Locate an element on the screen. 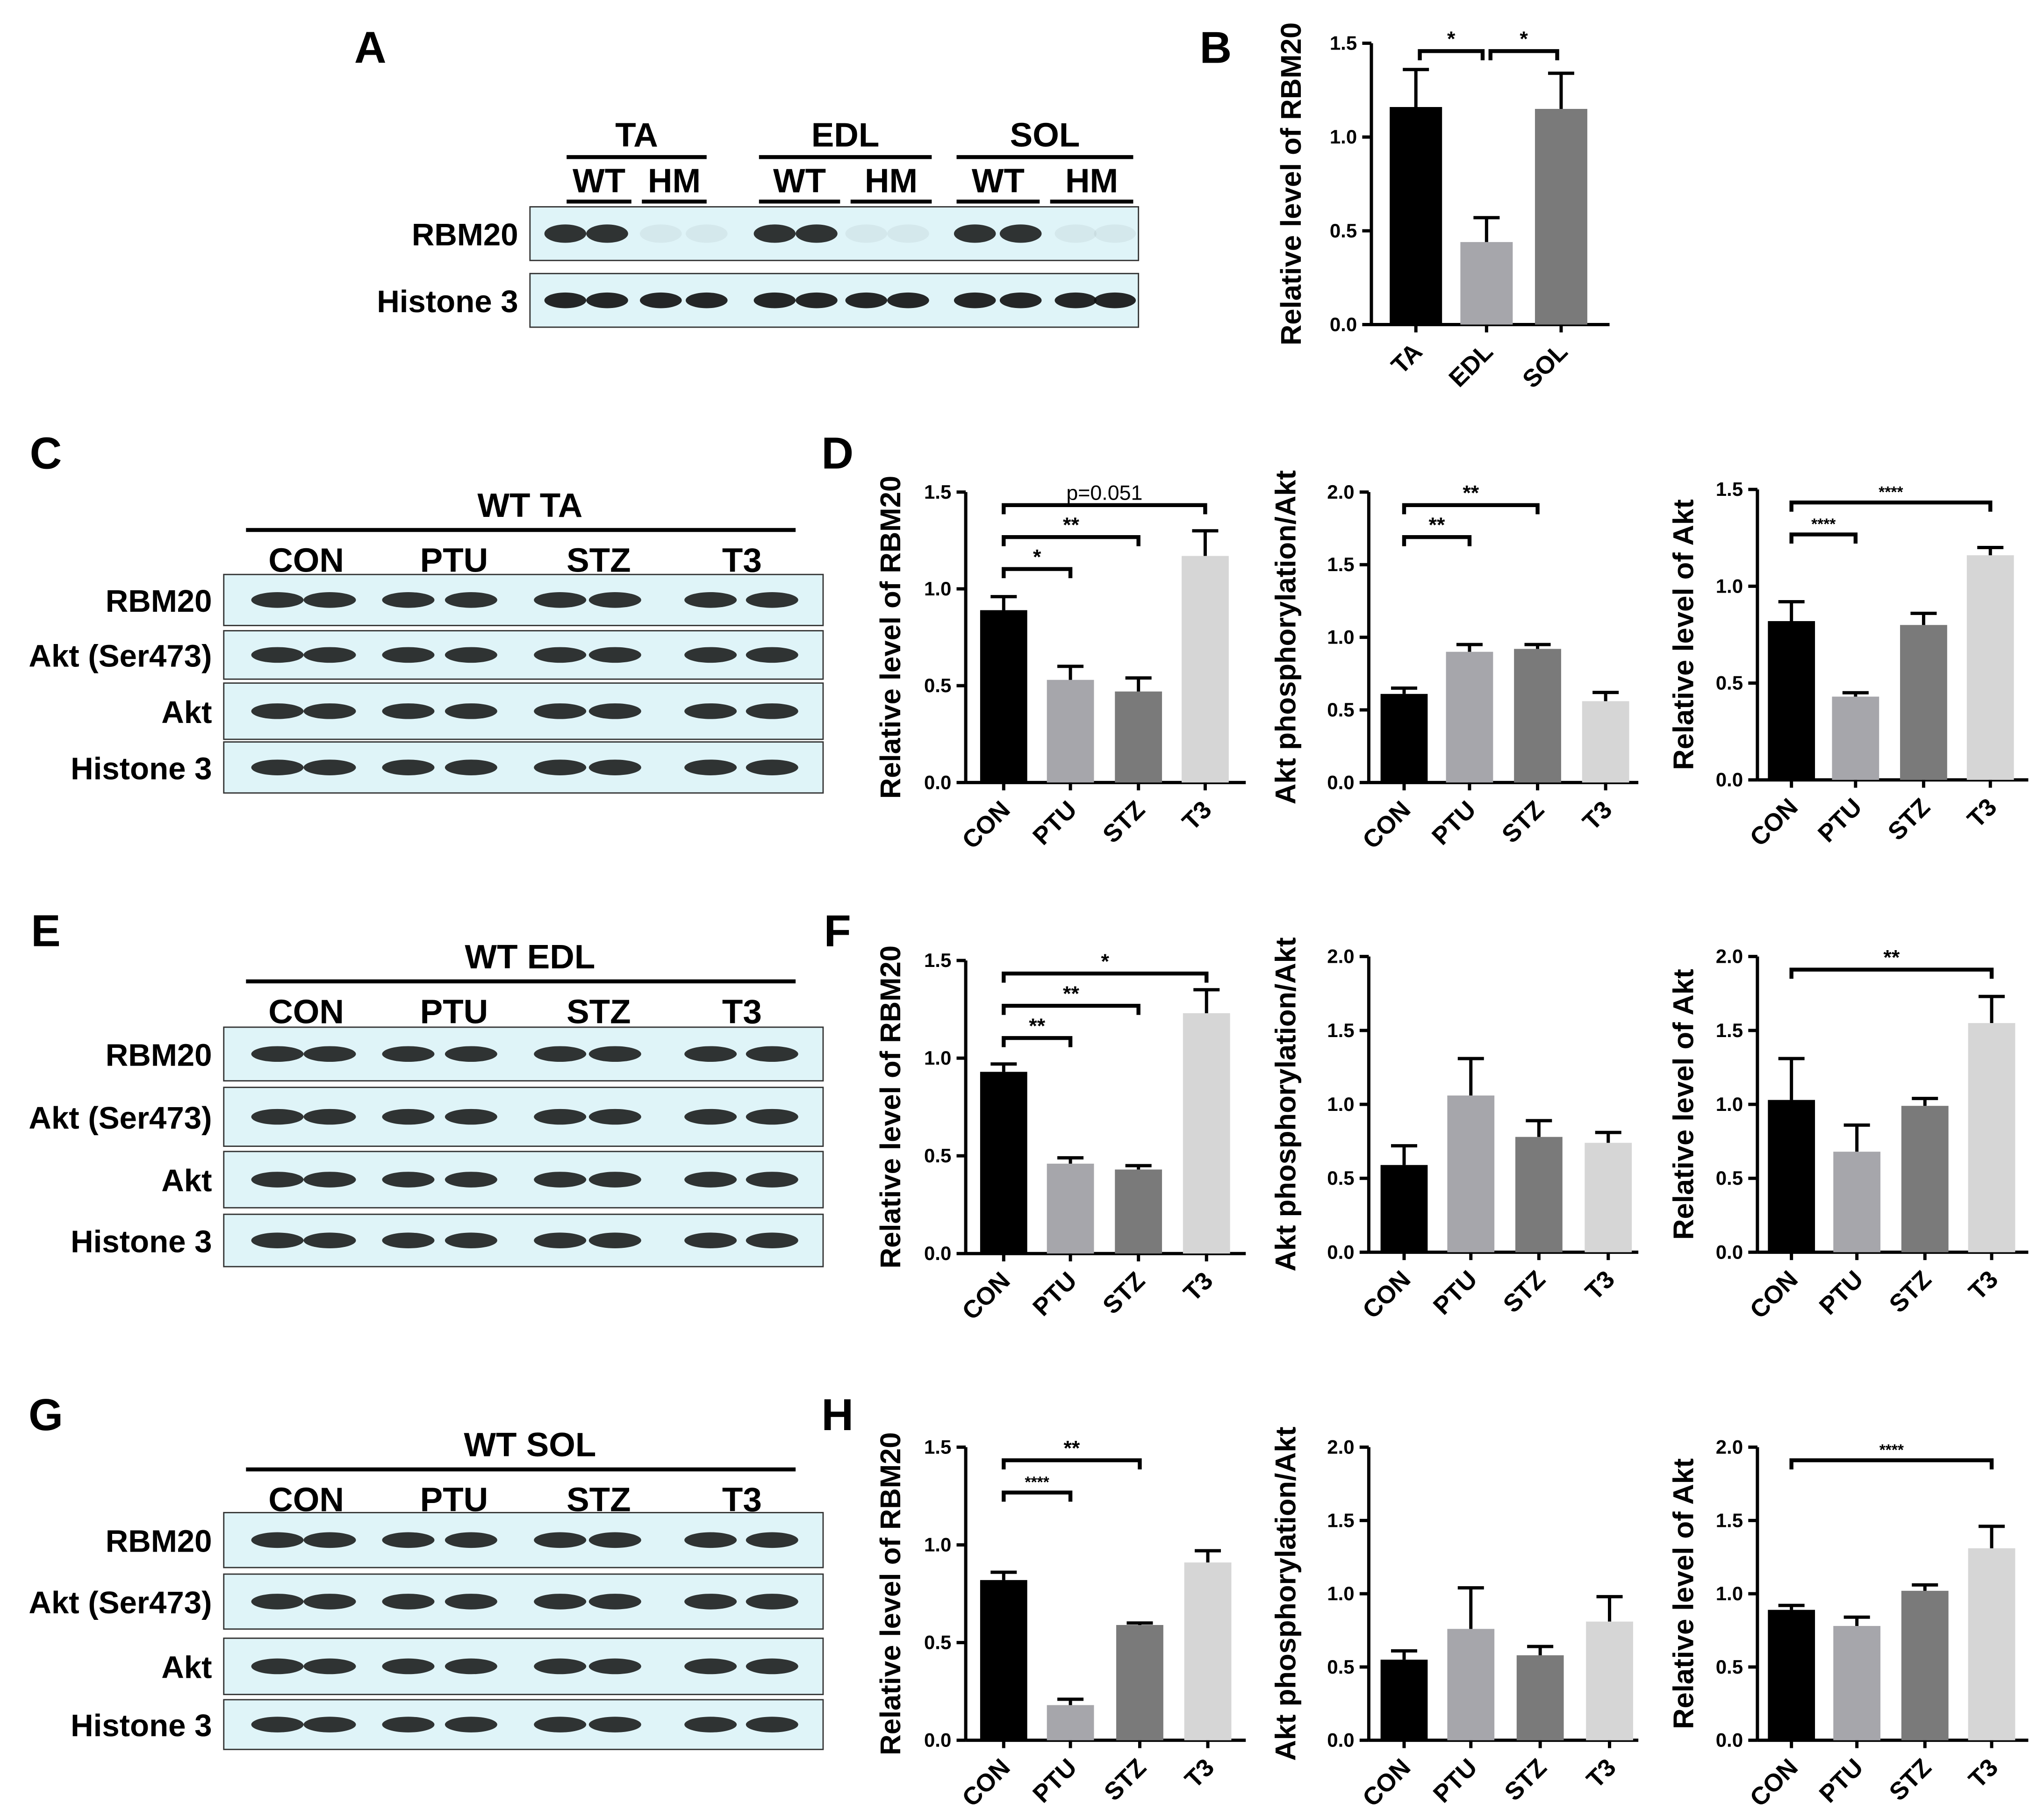 This screenshot has width=2044, height=1811. blot-g-title: WT SOL is located at coordinates (530, 1445).